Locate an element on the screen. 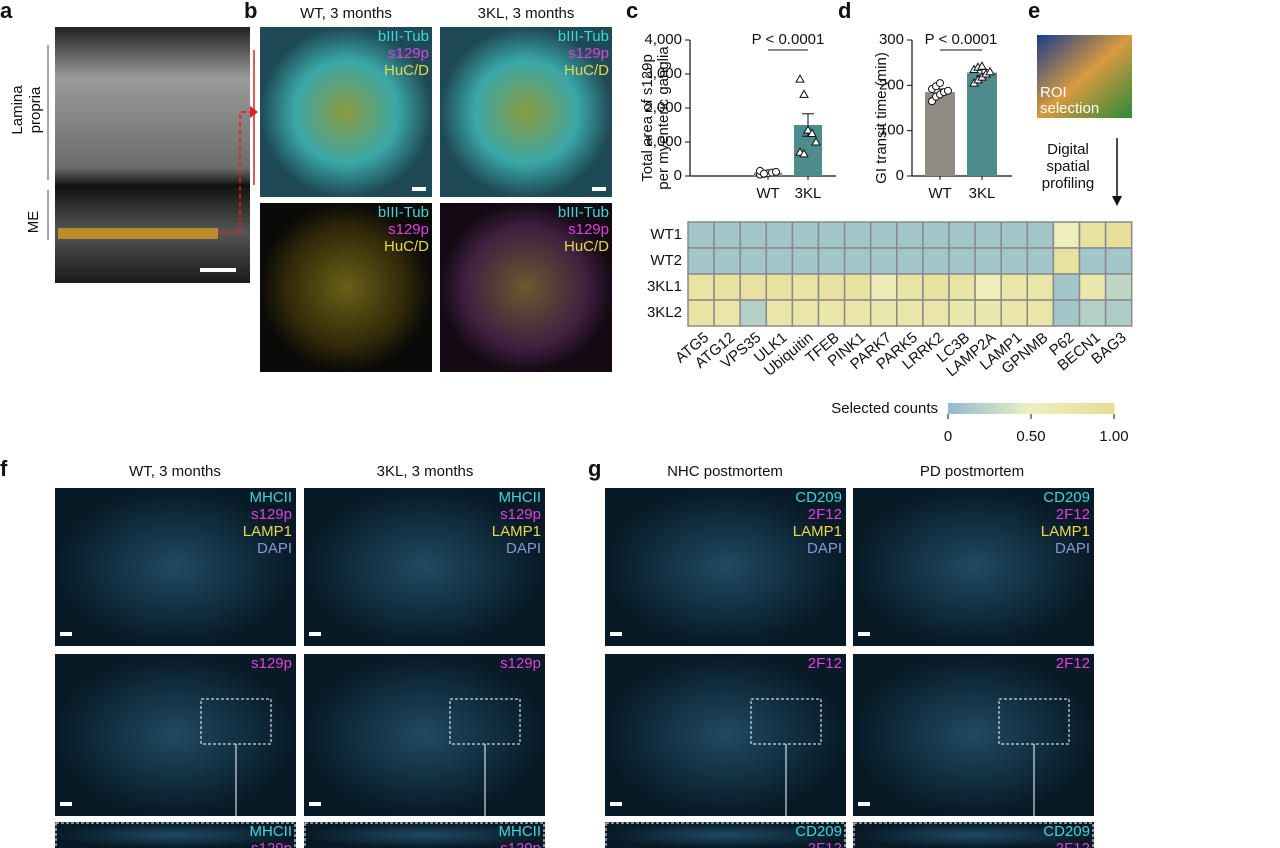 The width and height of the screenshot is (1280, 848). stain-label: HuC/D is located at coordinates (406, 70).